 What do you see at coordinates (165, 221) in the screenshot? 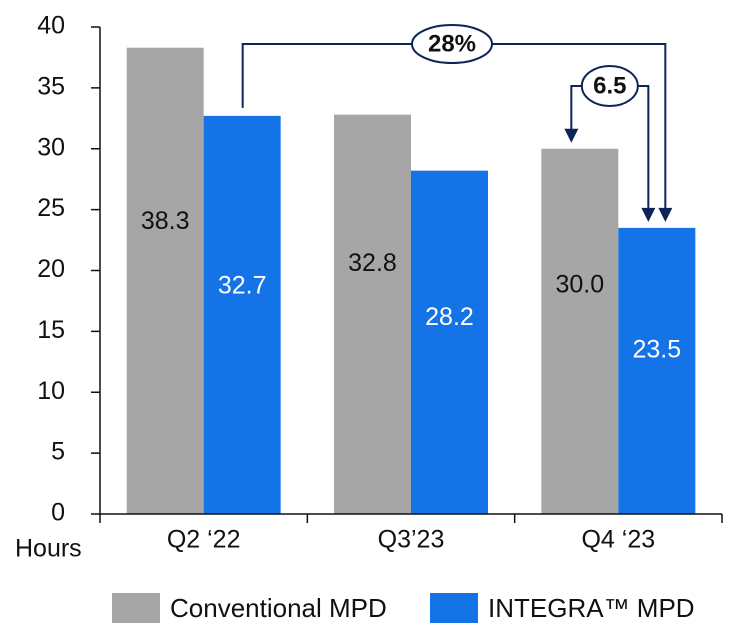
I see `data-label-conventional-mpd-q2-22: 38.3` at bounding box center [165, 221].